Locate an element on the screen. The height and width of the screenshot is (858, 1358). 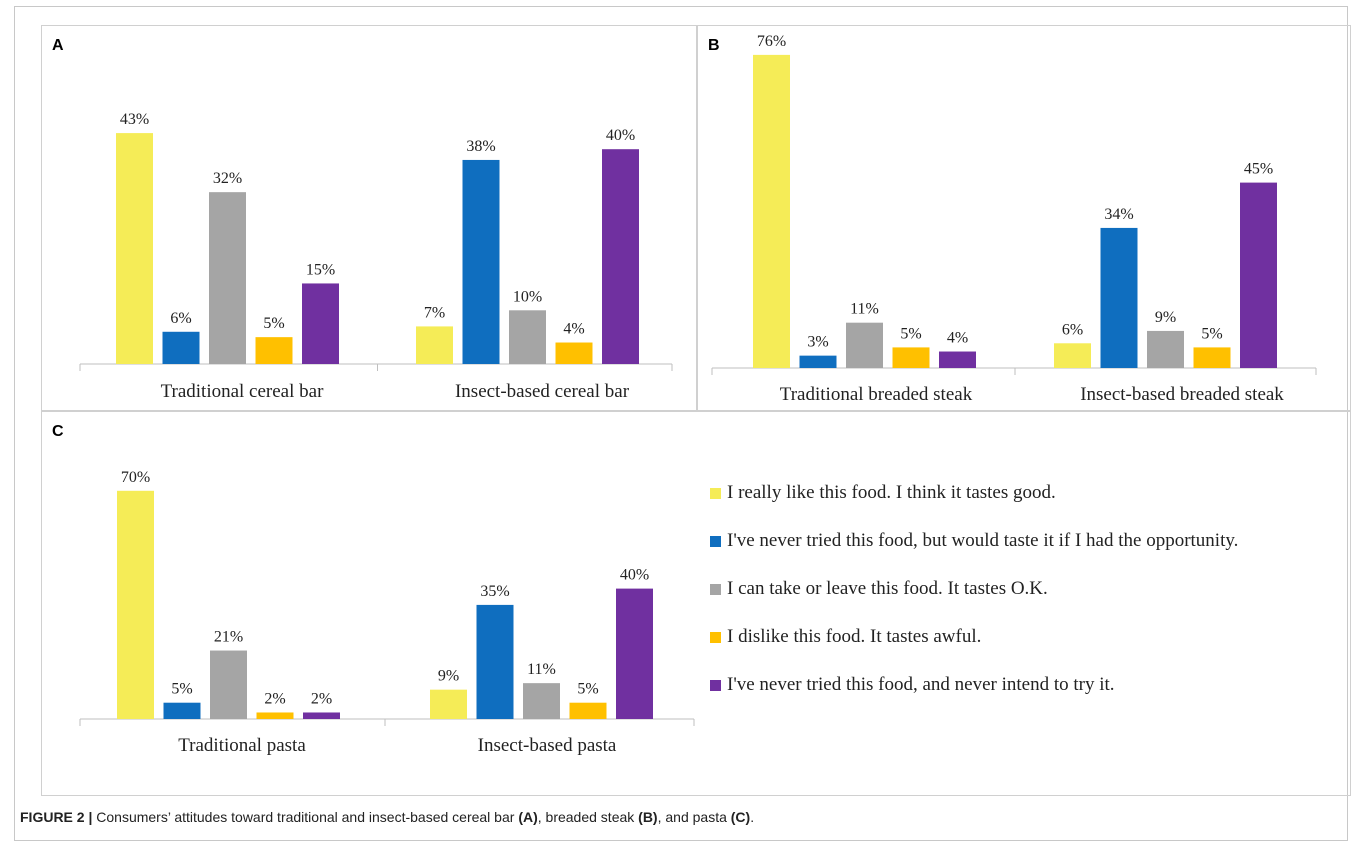
data-label: 10% is located at coordinates (527, 296).